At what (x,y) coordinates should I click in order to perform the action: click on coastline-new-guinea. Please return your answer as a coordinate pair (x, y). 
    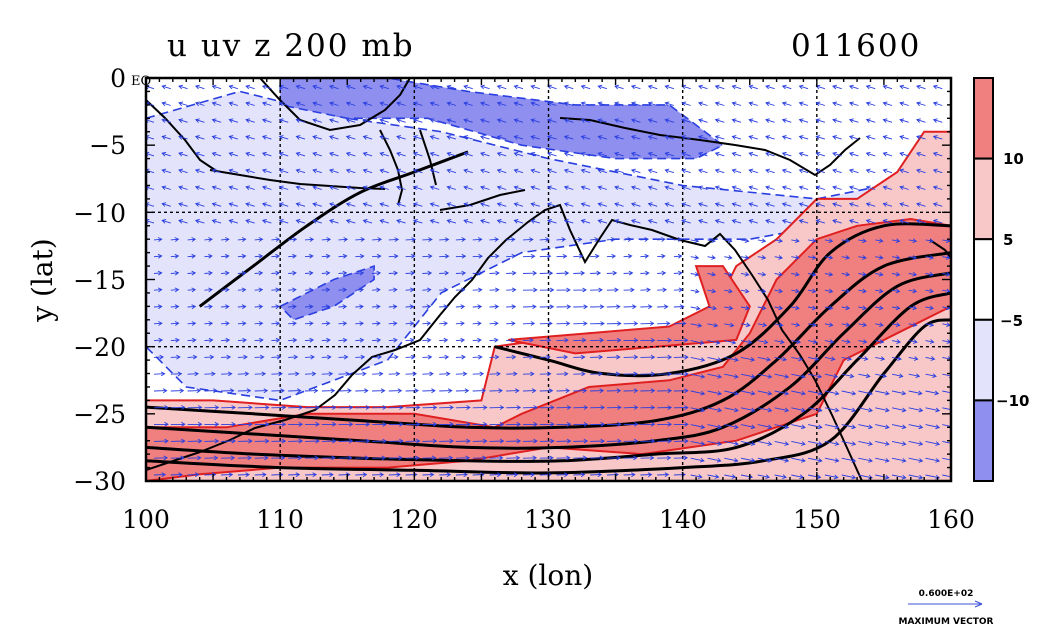
    Looking at the image, I should click on (710, 147).